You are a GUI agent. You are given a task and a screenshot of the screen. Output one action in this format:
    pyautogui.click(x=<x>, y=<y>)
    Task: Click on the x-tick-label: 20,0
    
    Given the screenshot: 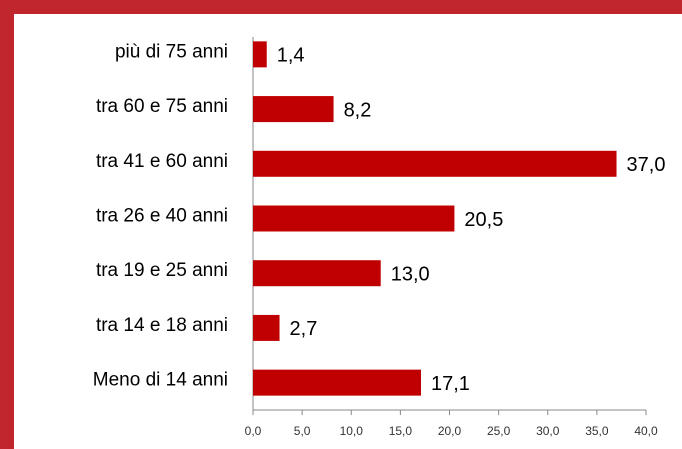 What is the action you would take?
    pyautogui.click(x=450, y=431)
    